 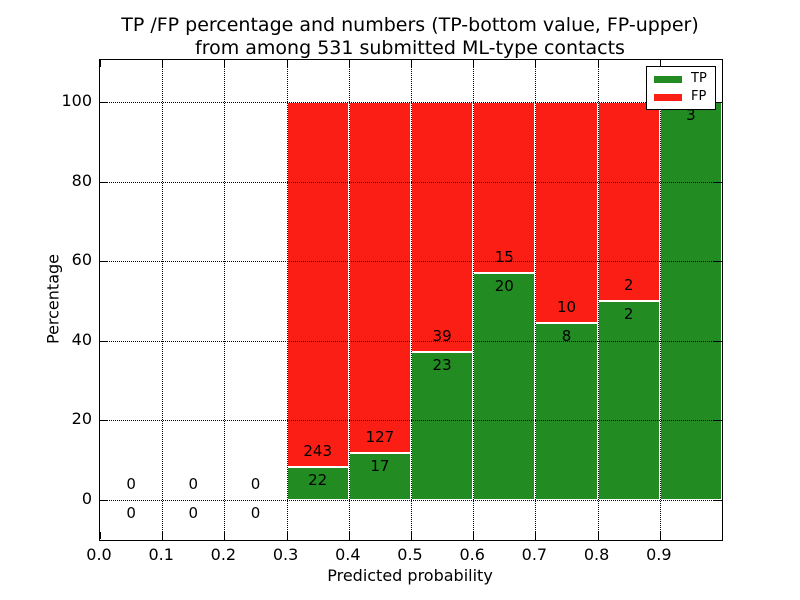 I want to click on tp-count-label: 2, so click(x=628, y=314).